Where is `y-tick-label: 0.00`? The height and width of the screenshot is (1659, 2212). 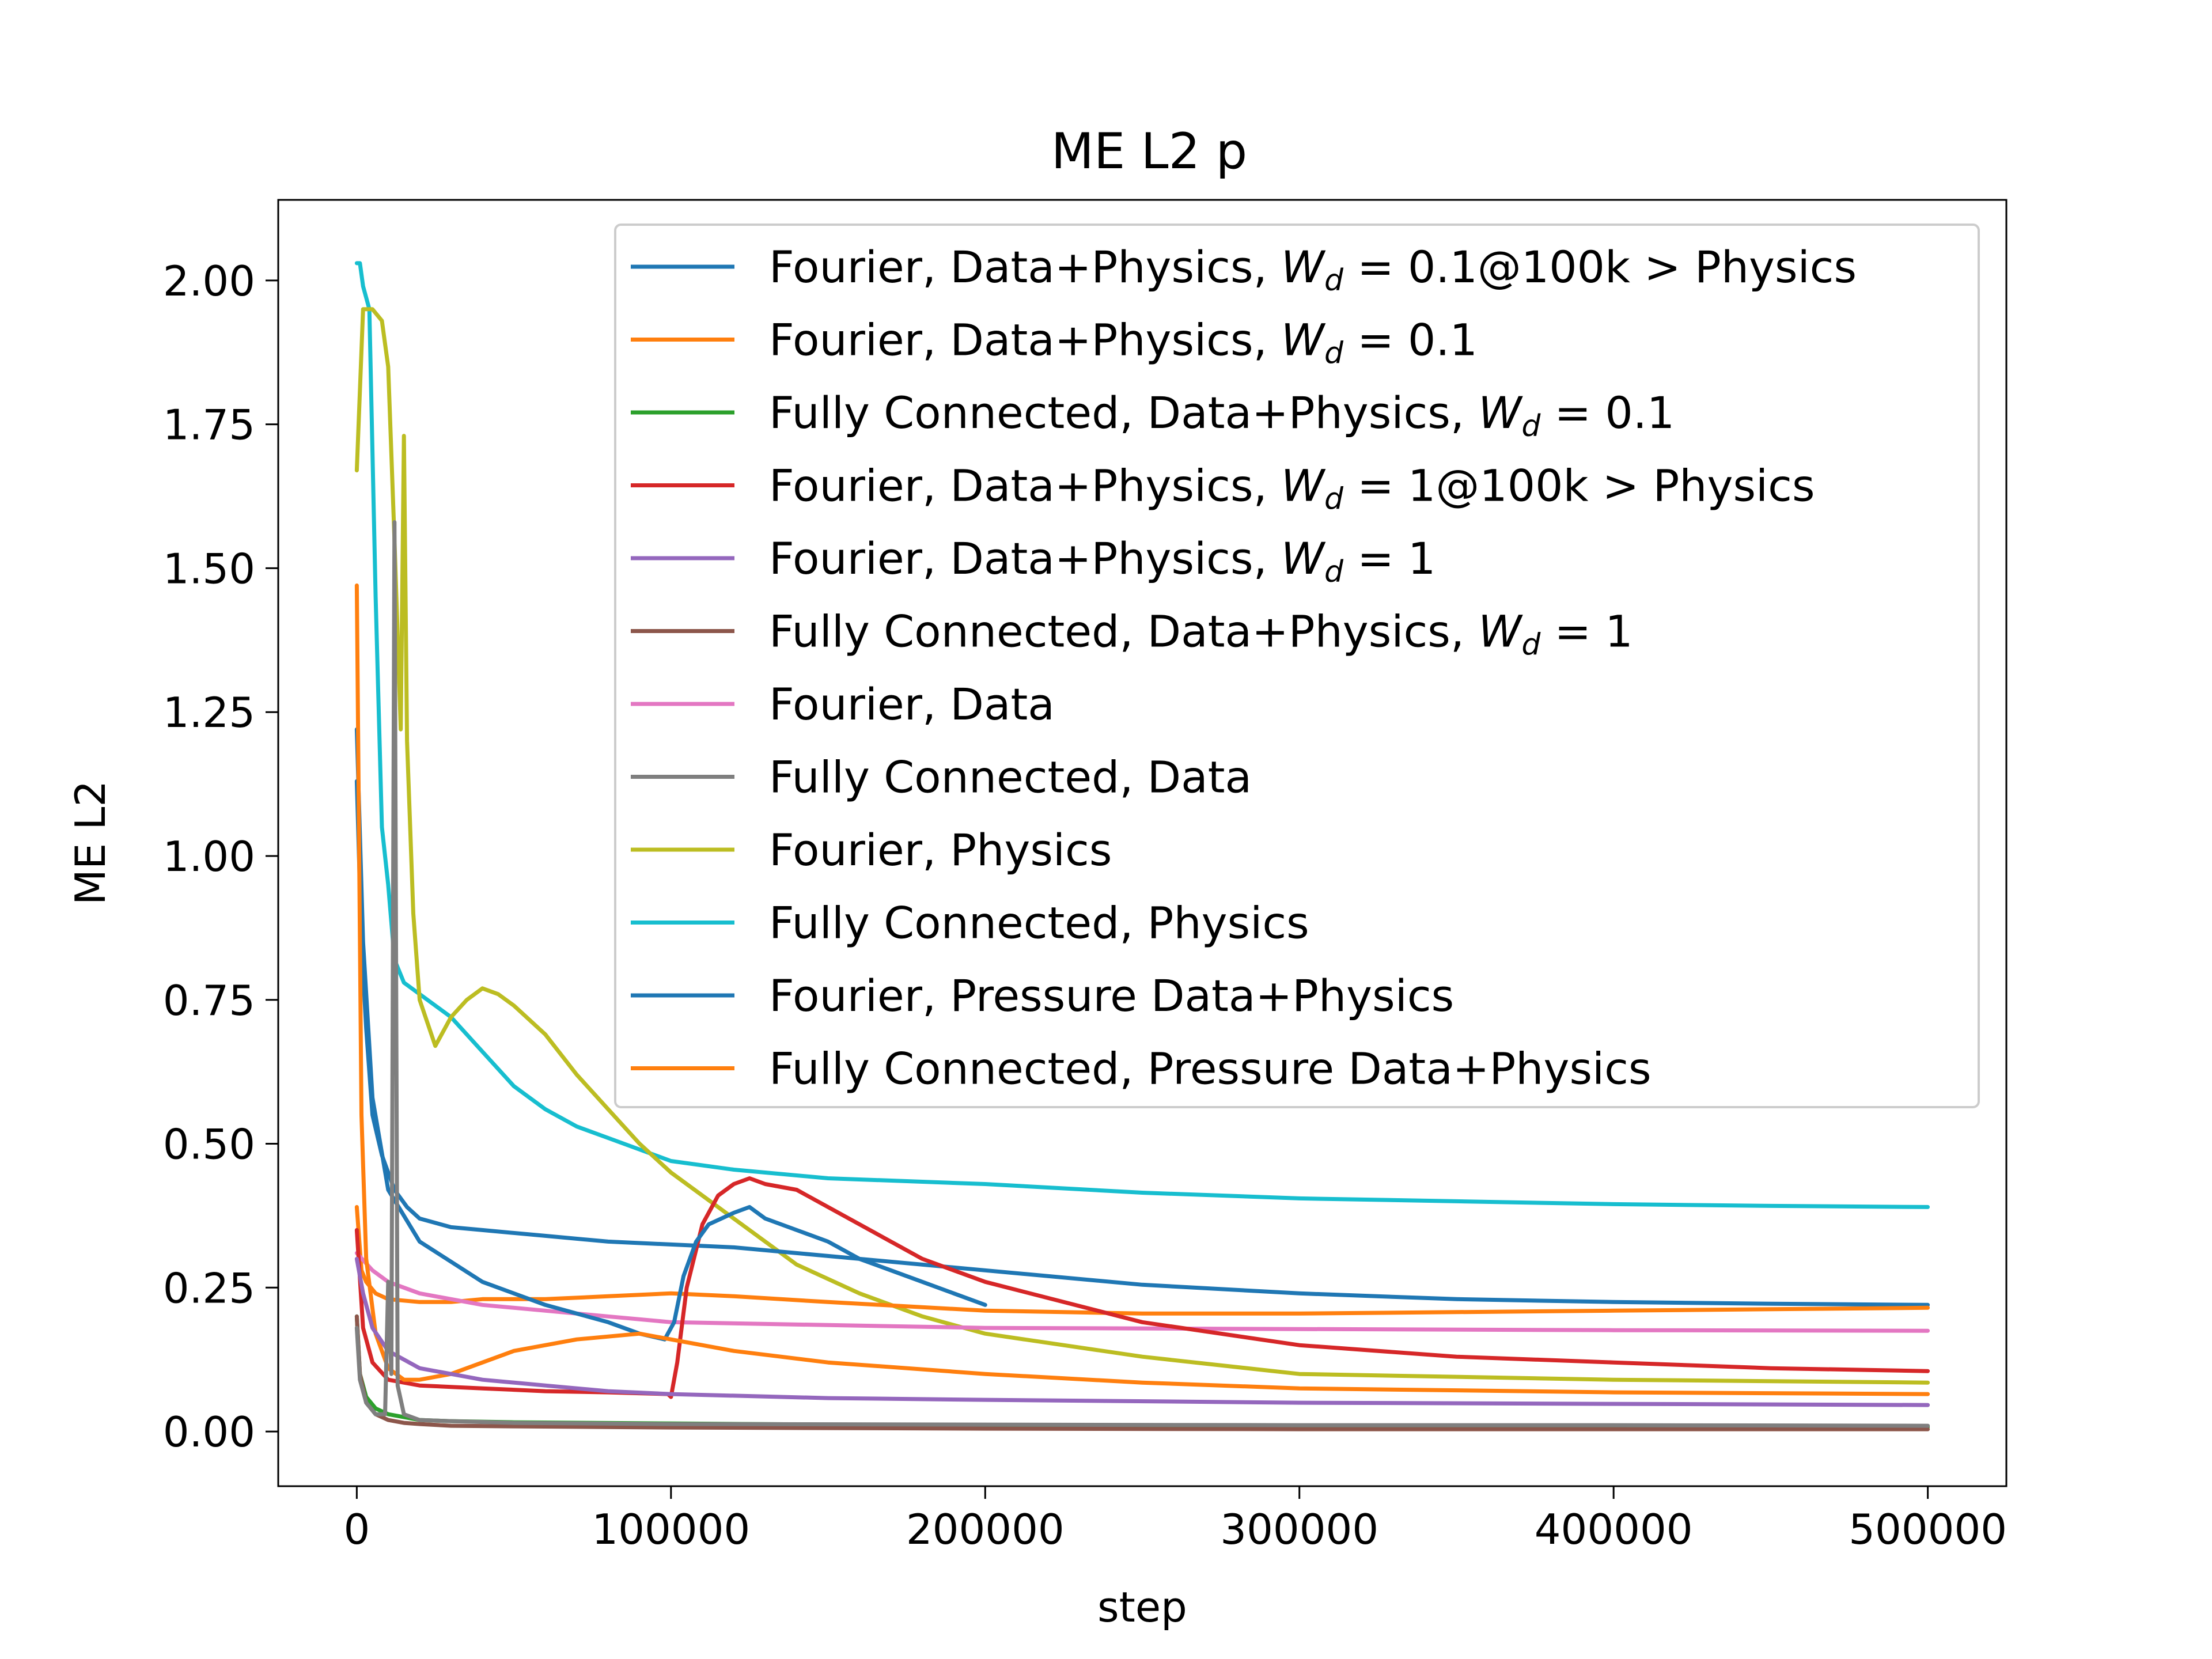
y-tick-label: 0.00 is located at coordinates (209, 1432).